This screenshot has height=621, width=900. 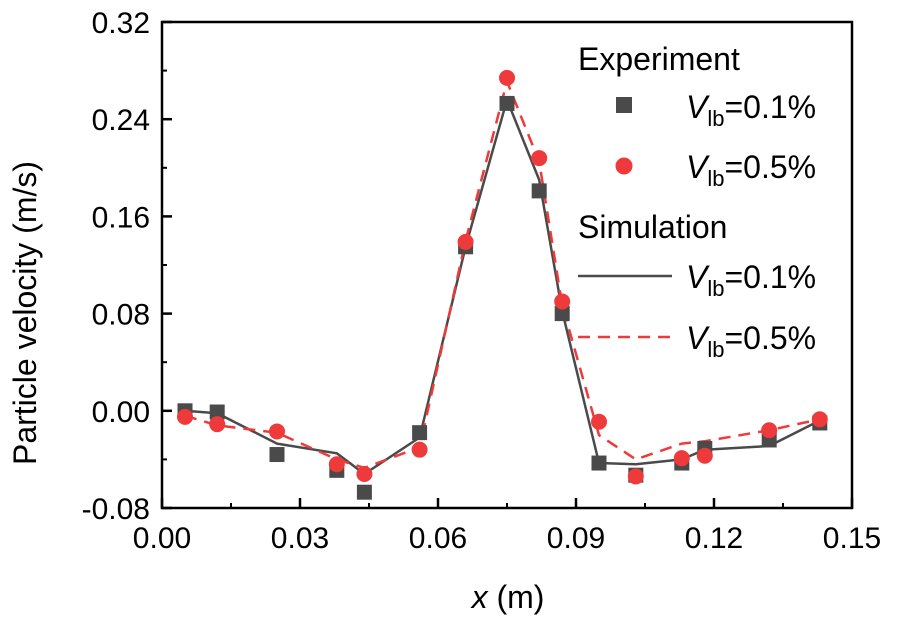 I want to click on y-tick-label: 0.32, so click(x=121, y=23).